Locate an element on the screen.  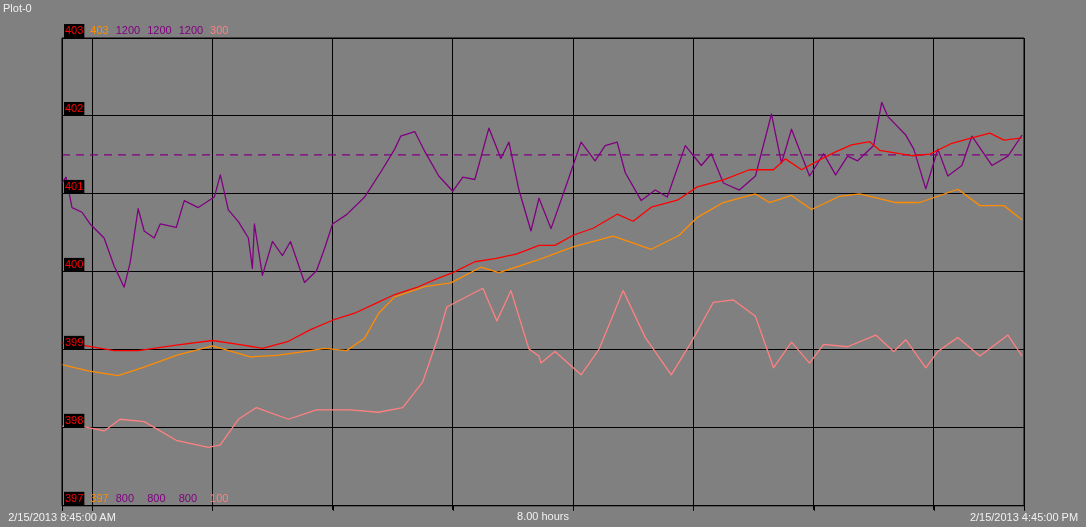
y-tick-label: 401 is located at coordinates (74, 185).